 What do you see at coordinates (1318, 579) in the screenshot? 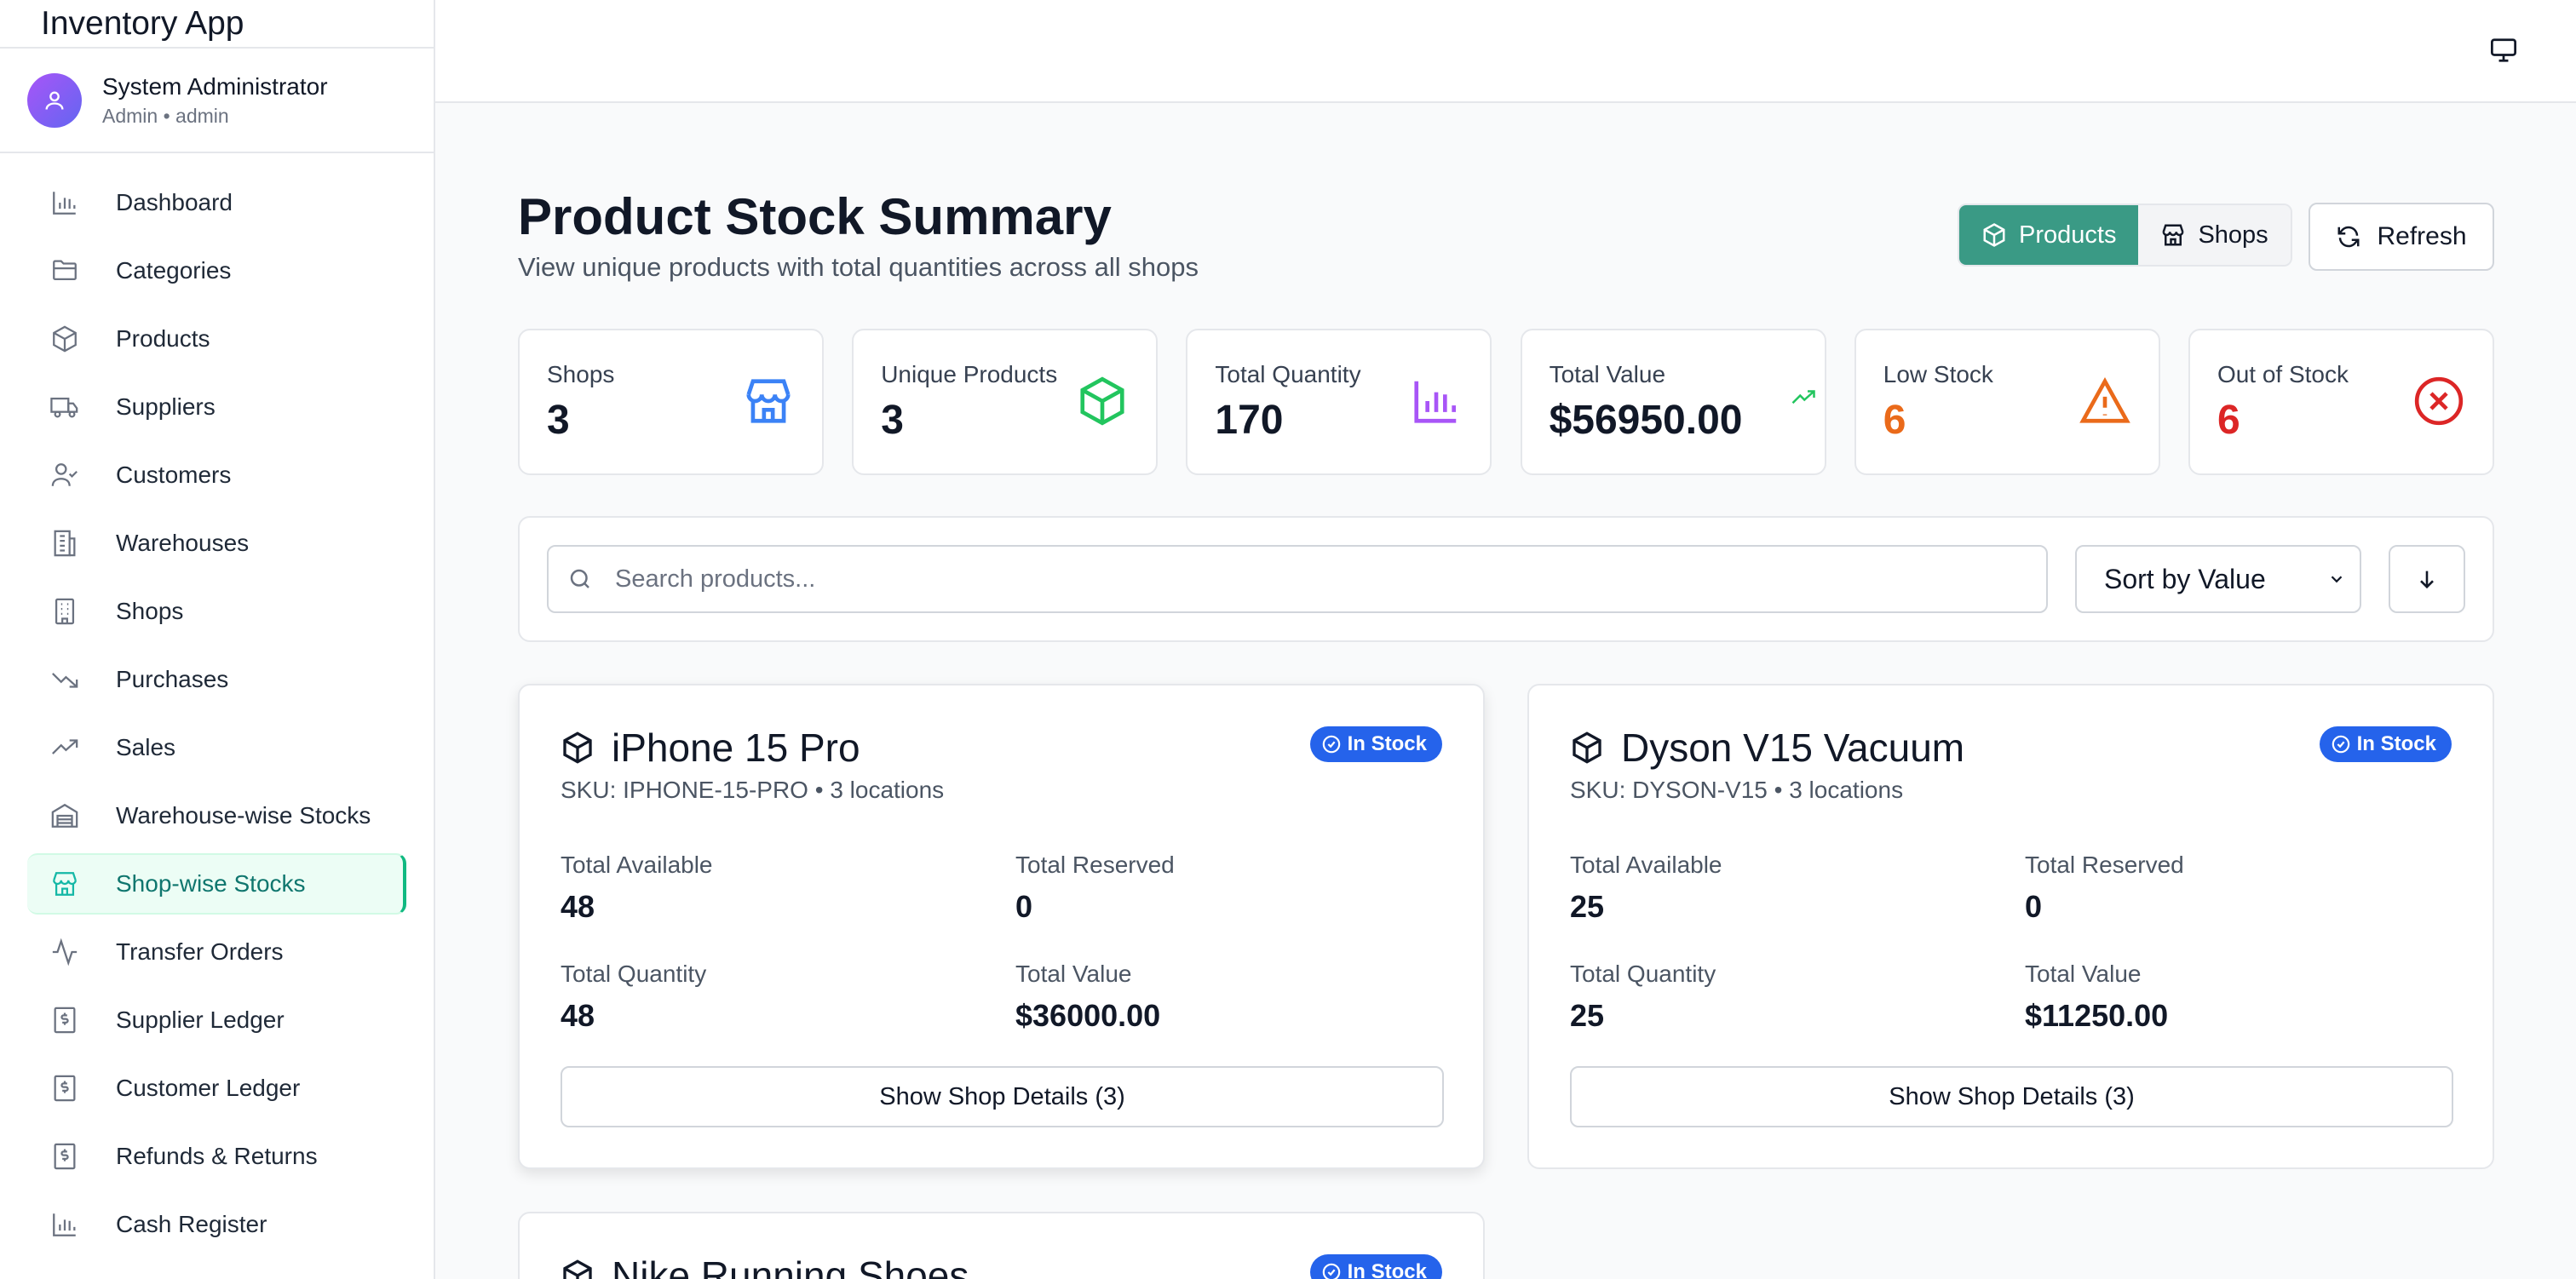
I see `search-input` at bounding box center [1318, 579].